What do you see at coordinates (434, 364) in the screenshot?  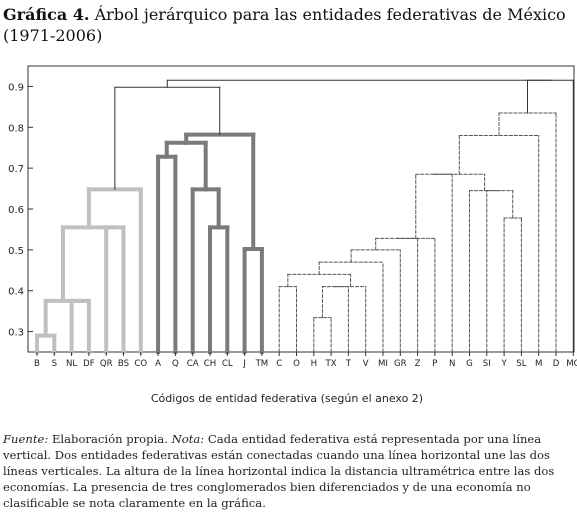 I see `x-tick-label: P` at bounding box center [434, 364].